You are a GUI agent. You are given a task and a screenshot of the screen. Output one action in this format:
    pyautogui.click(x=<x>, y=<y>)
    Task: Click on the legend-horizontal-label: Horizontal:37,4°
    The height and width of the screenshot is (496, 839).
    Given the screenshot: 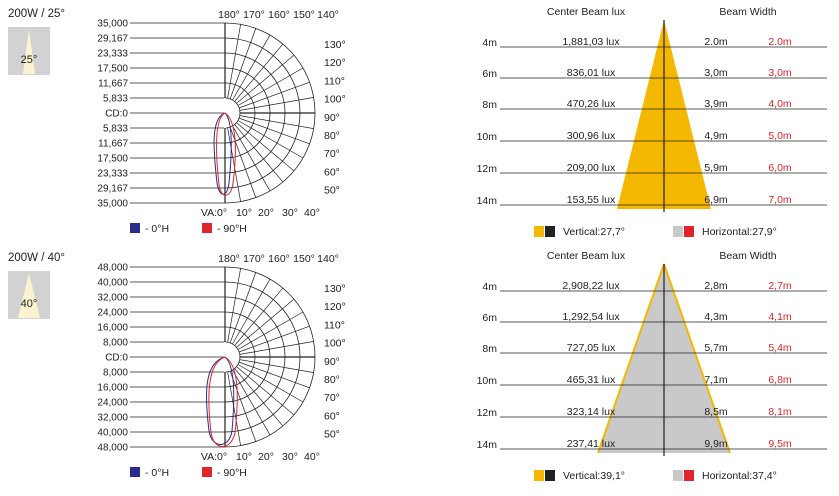 What is the action you would take?
    pyautogui.click(x=739, y=476)
    